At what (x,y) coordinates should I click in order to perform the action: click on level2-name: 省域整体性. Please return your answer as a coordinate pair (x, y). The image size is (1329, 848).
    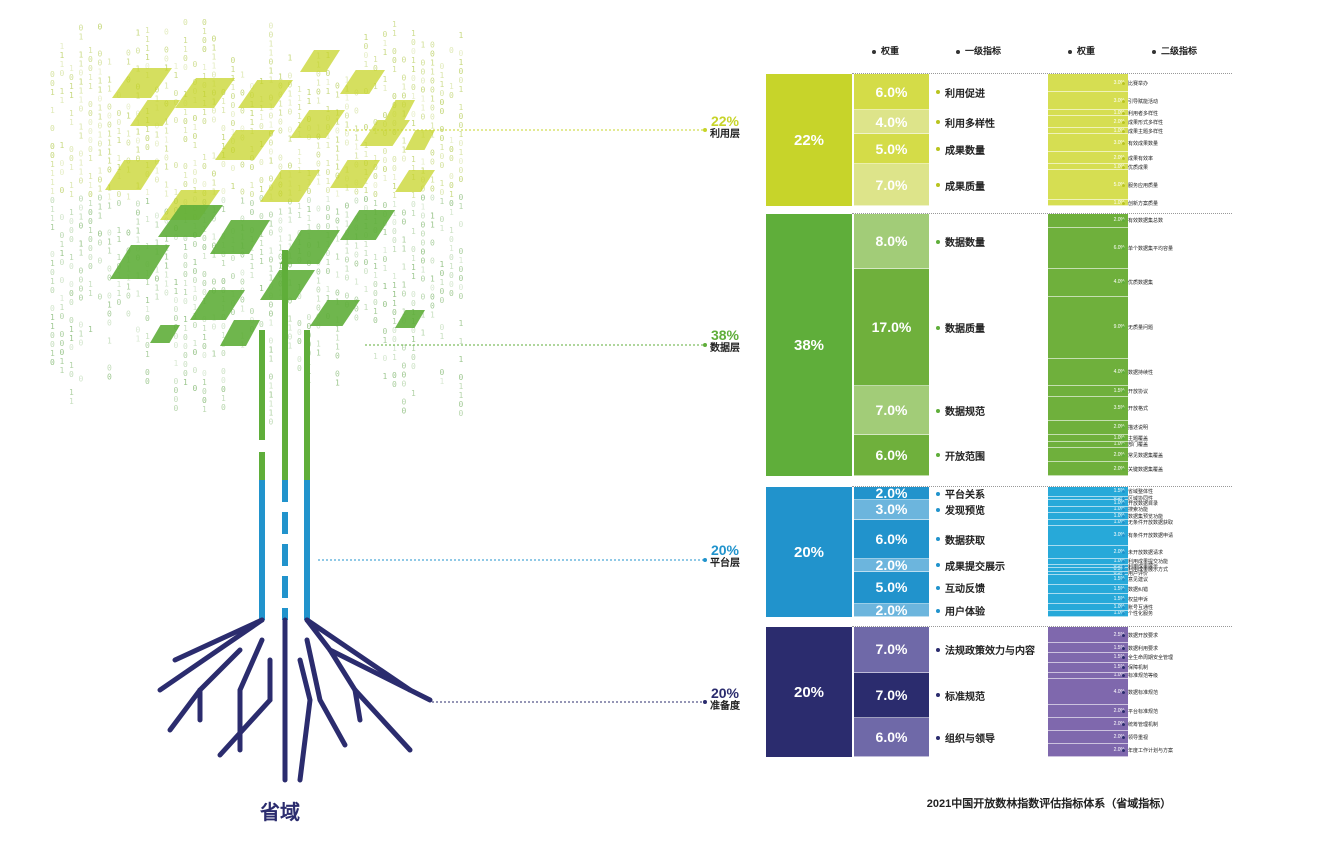
    Looking at the image, I should click on (1137, 492).